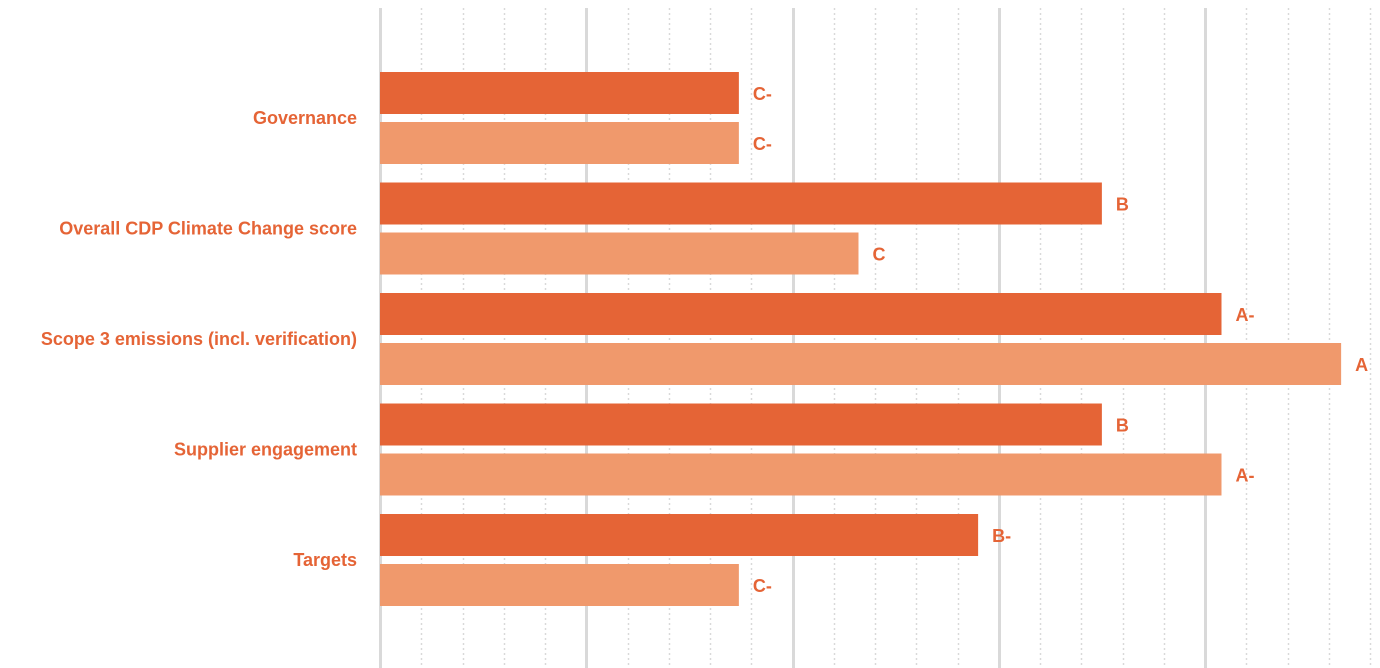 The height and width of the screenshot is (668, 1380). What do you see at coordinates (265, 450) in the screenshot?
I see `category-label: Supplier engagement` at bounding box center [265, 450].